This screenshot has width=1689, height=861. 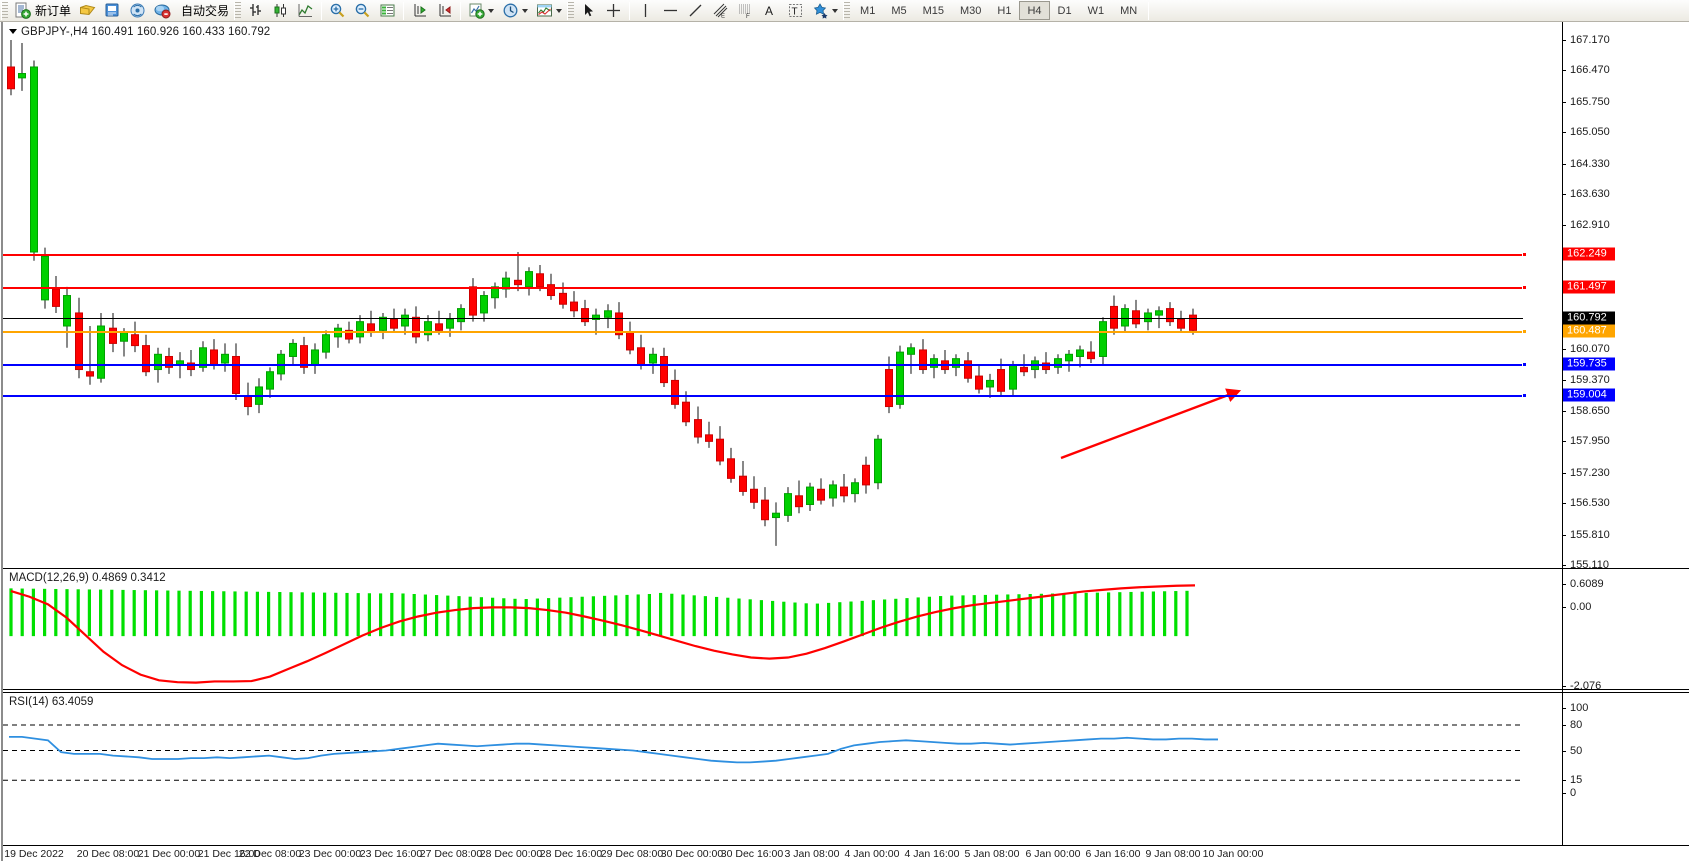 I want to click on level-line-support-lower, so click(x=765, y=396).